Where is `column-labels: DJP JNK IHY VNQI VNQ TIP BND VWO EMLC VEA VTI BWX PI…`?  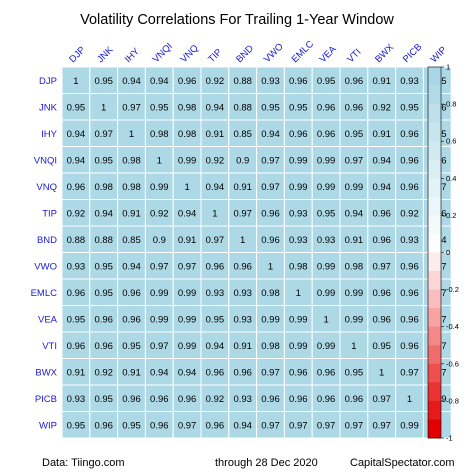 column-labels: DJP JNK IHY VNQI VNQ TIP BND VWO EMLC VEA VTI BWX PI… is located at coordinates (258, 52).